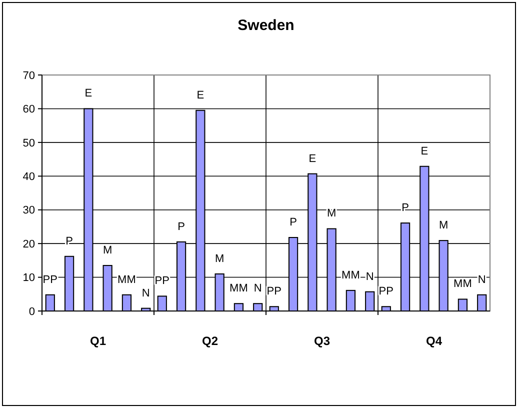  What do you see at coordinates (88, 94) in the screenshot?
I see `series-label: E` at bounding box center [88, 94].